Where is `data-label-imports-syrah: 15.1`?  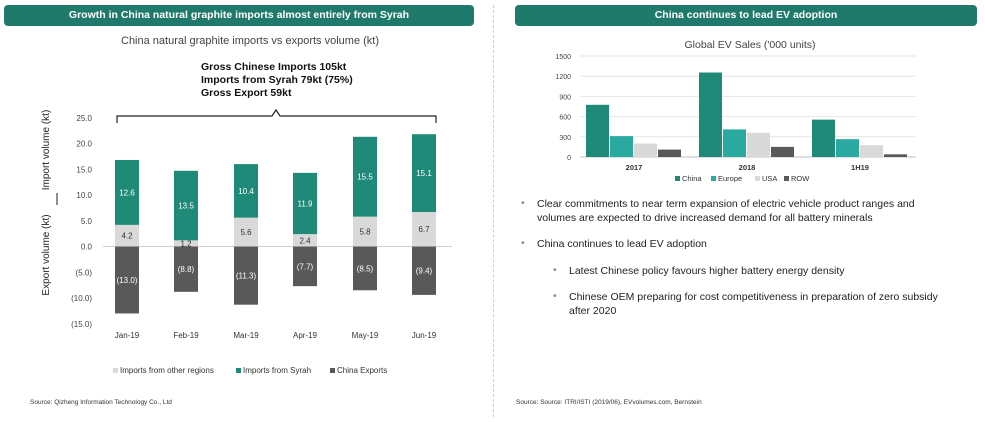
data-label-imports-syrah: 15.1 is located at coordinates (424, 173).